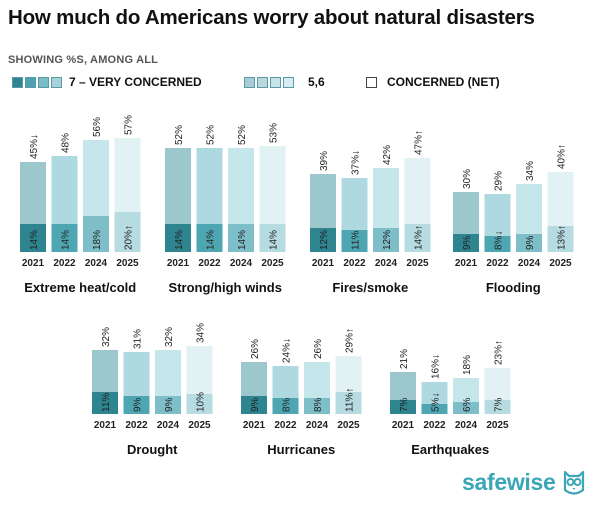 The image size is (594, 505). Describe the element at coordinates (530, 171) in the screenshot. I see `data-label-net: 34%` at that location.